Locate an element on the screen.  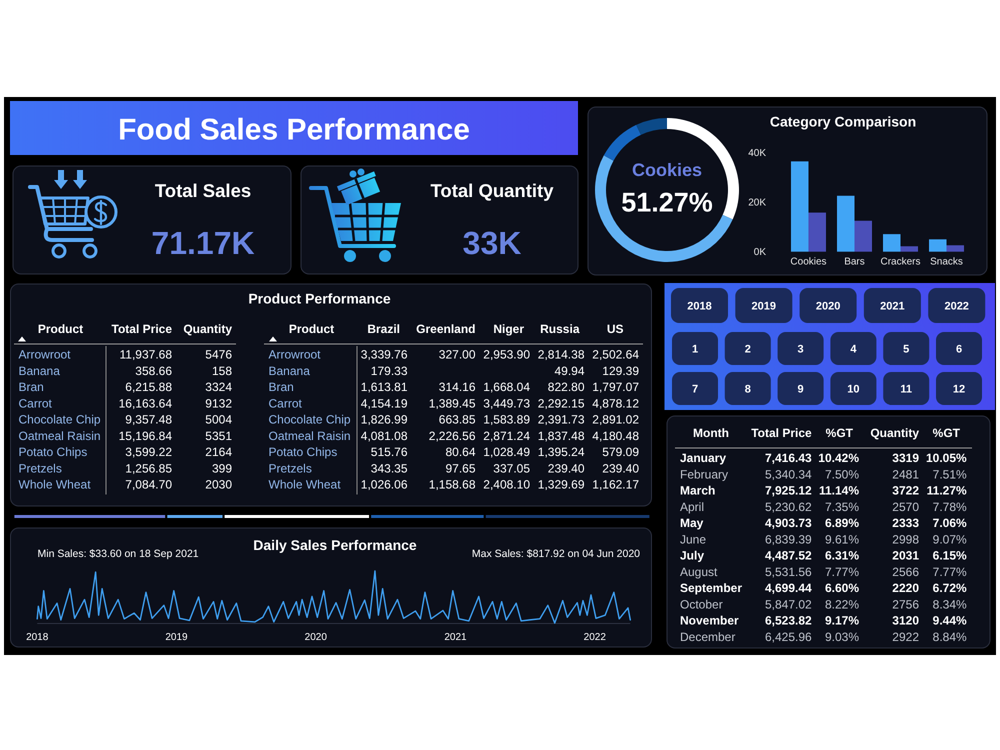
data-label: 2,391.73 is located at coordinates (561, 419).